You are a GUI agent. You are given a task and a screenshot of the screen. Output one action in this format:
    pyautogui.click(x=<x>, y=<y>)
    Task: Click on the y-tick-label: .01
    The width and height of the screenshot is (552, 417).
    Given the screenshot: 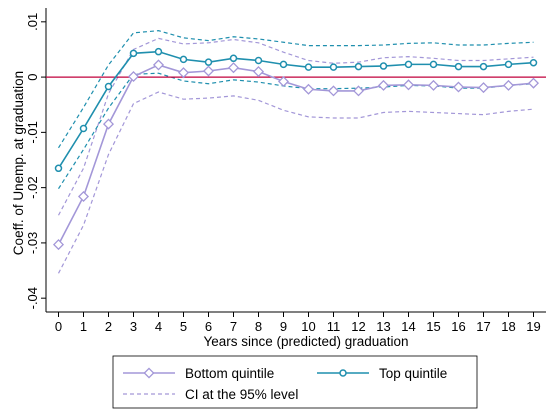 What is the action you would take?
    pyautogui.click(x=32, y=22)
    